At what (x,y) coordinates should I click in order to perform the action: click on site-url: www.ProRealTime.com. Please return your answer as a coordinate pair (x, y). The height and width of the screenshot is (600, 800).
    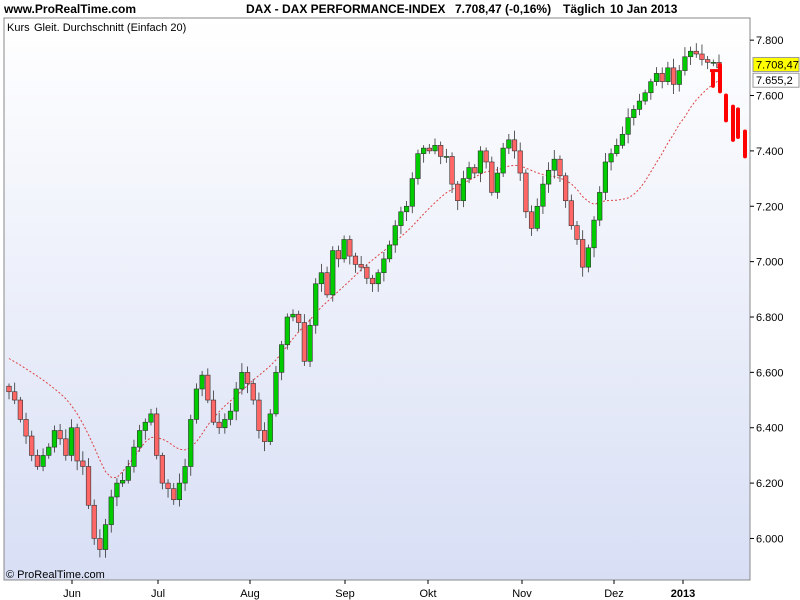
    Looking at the image, I should click on (70, 9).